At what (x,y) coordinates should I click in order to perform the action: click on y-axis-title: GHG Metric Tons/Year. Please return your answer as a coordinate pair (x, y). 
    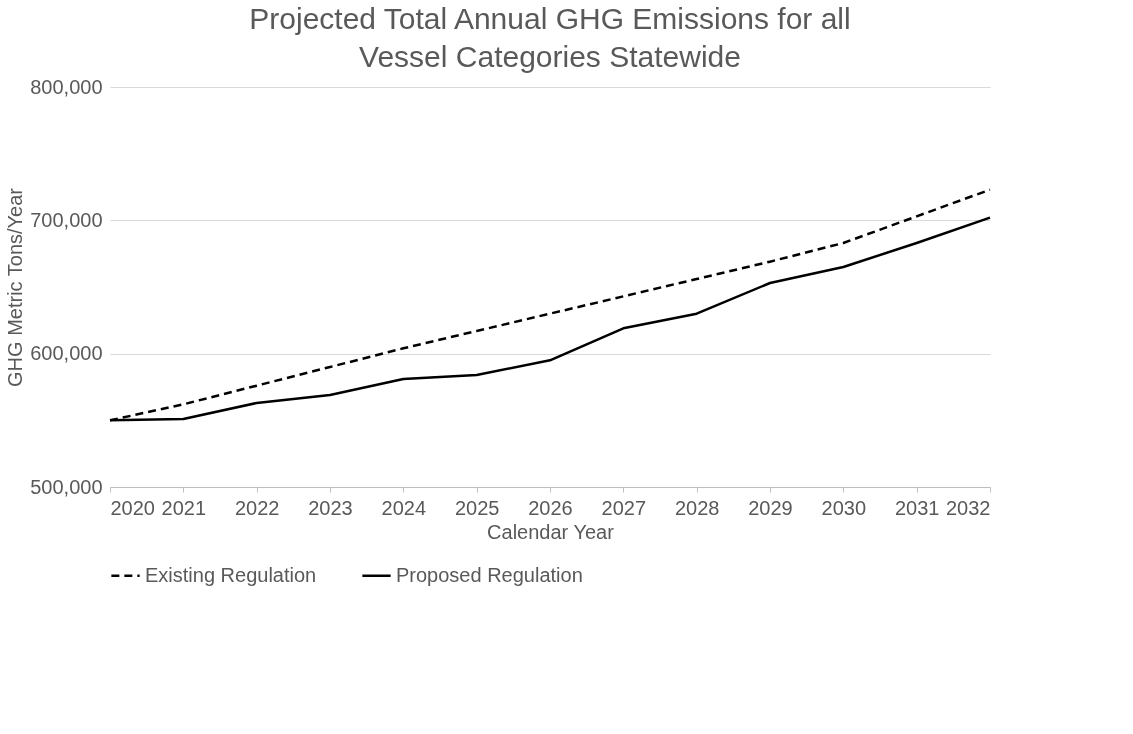
    Looking at the image, I should click on (15, 287).